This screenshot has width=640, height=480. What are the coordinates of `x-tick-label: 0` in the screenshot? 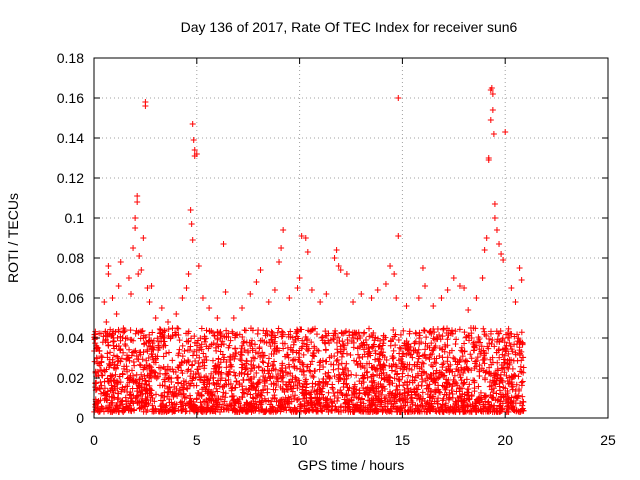 It's located at (94, 440).